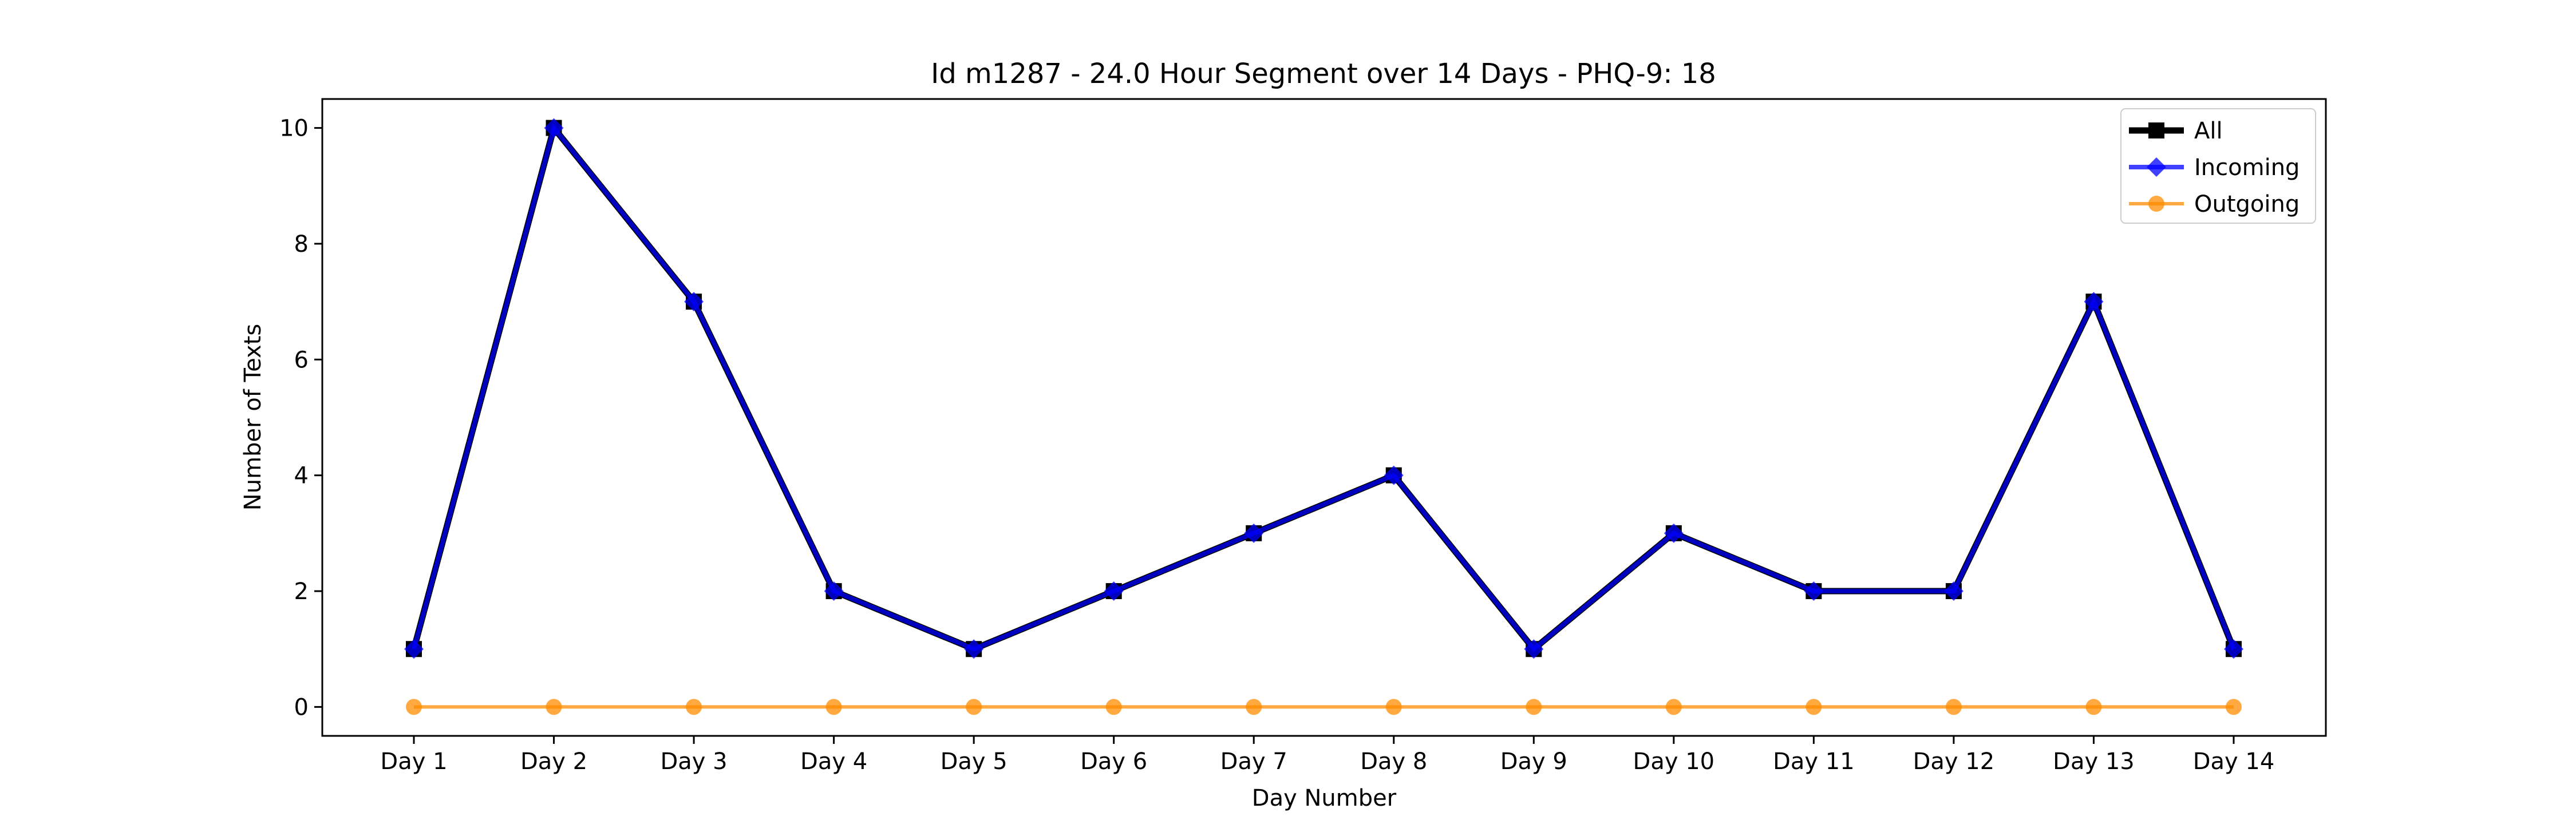 The width and height of the screenshot is (2576, 824). What do you see at coordinates (2176, 131) in the screenshot?
I see `legend-entry-all: All` at bounding box center [2176, 131].